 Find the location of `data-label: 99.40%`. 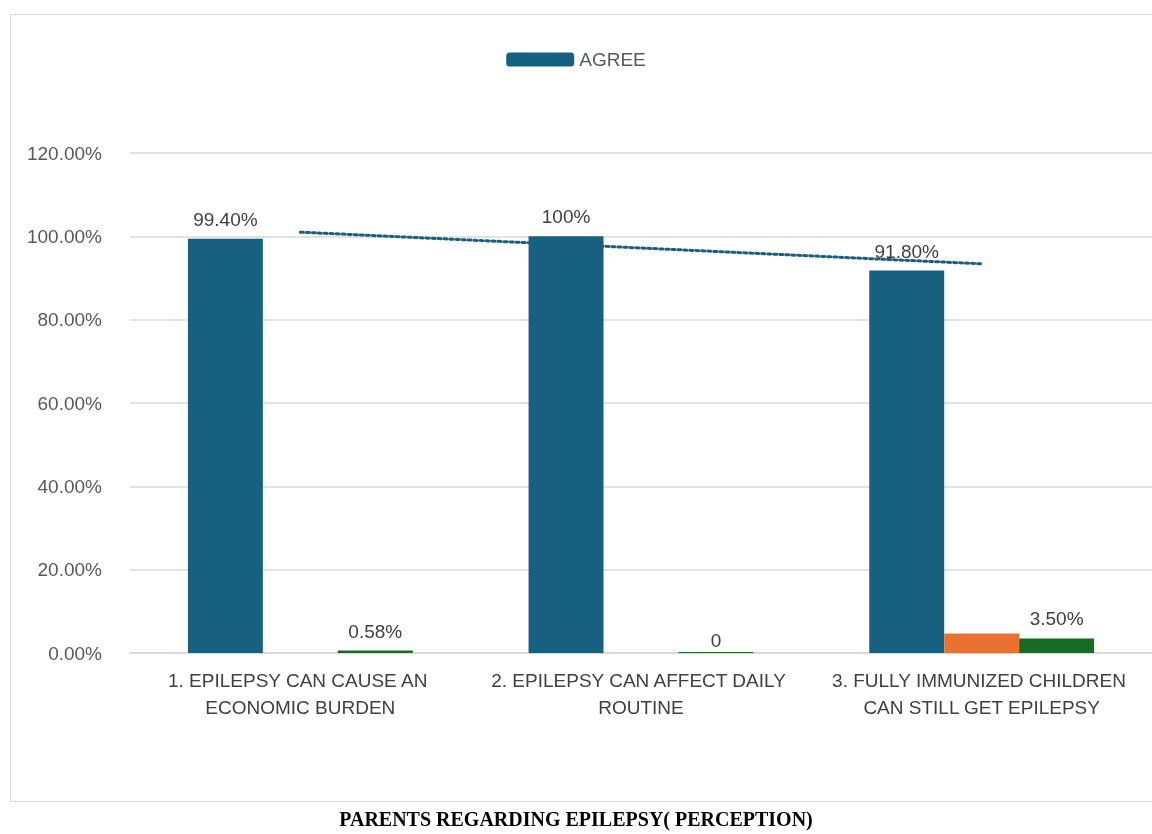

data-label: 99.40% is located at coordinates (225, 219).